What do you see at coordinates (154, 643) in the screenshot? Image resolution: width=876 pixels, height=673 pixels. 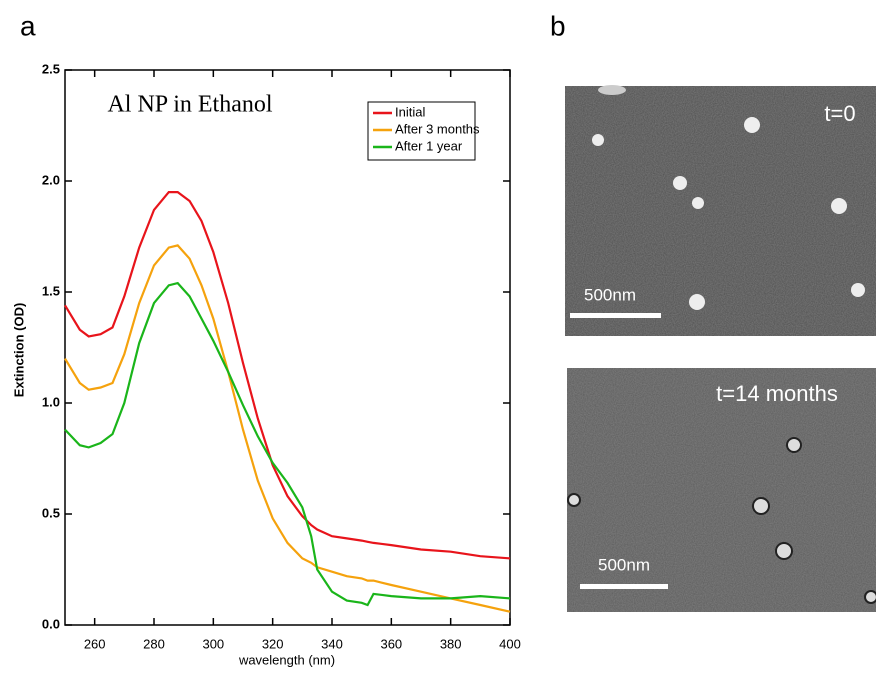 I see `x-tick-label: 280` at bounding box center [154, 643].